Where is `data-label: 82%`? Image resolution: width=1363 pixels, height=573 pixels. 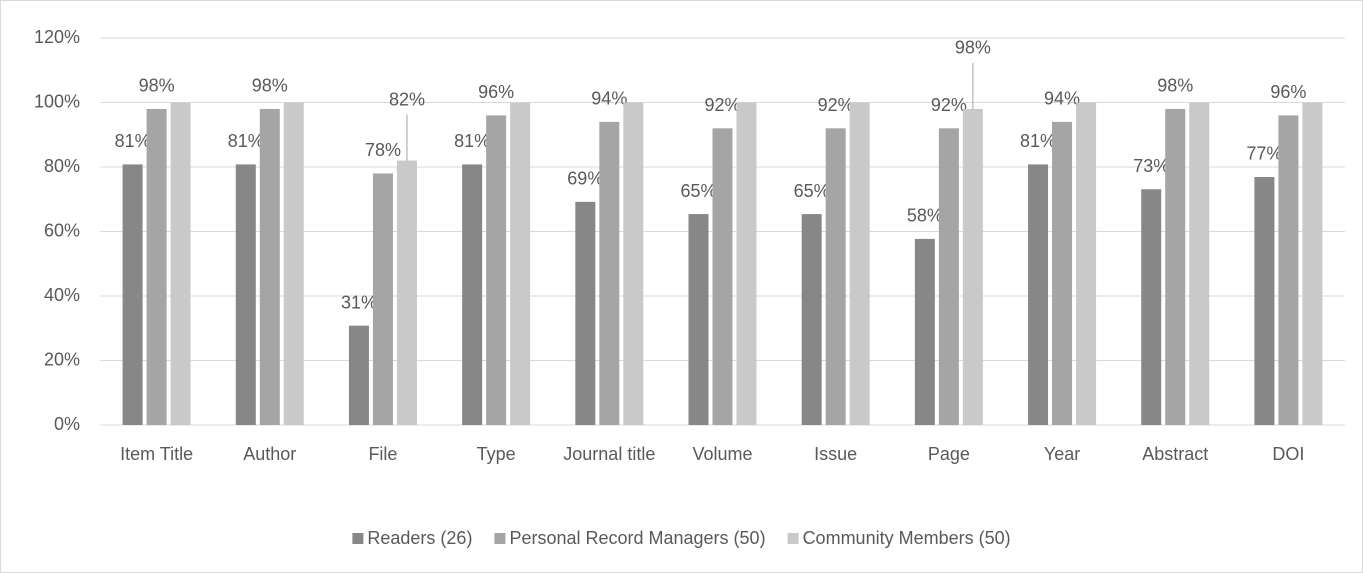
data-label: 82% is located at coordinates (407, 99).